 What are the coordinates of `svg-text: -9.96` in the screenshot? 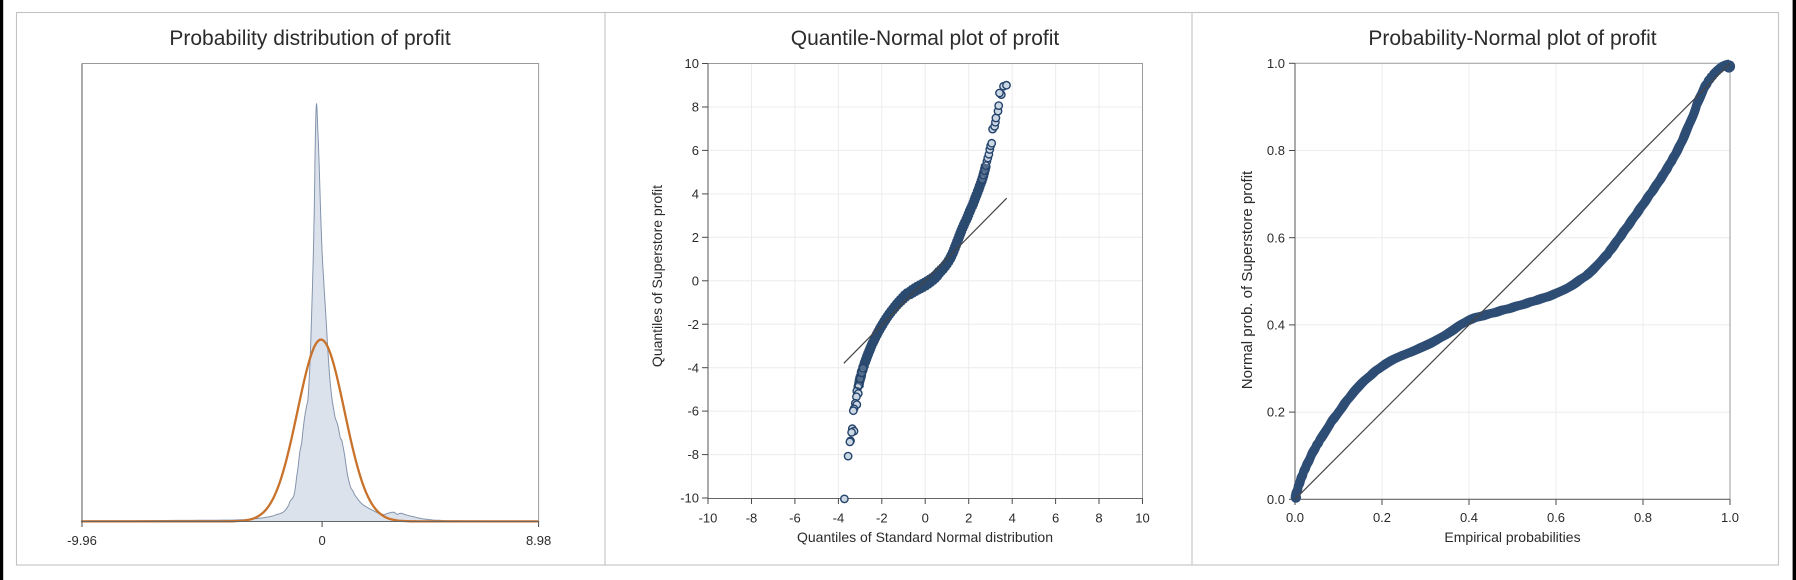 It's located at (82, 540).